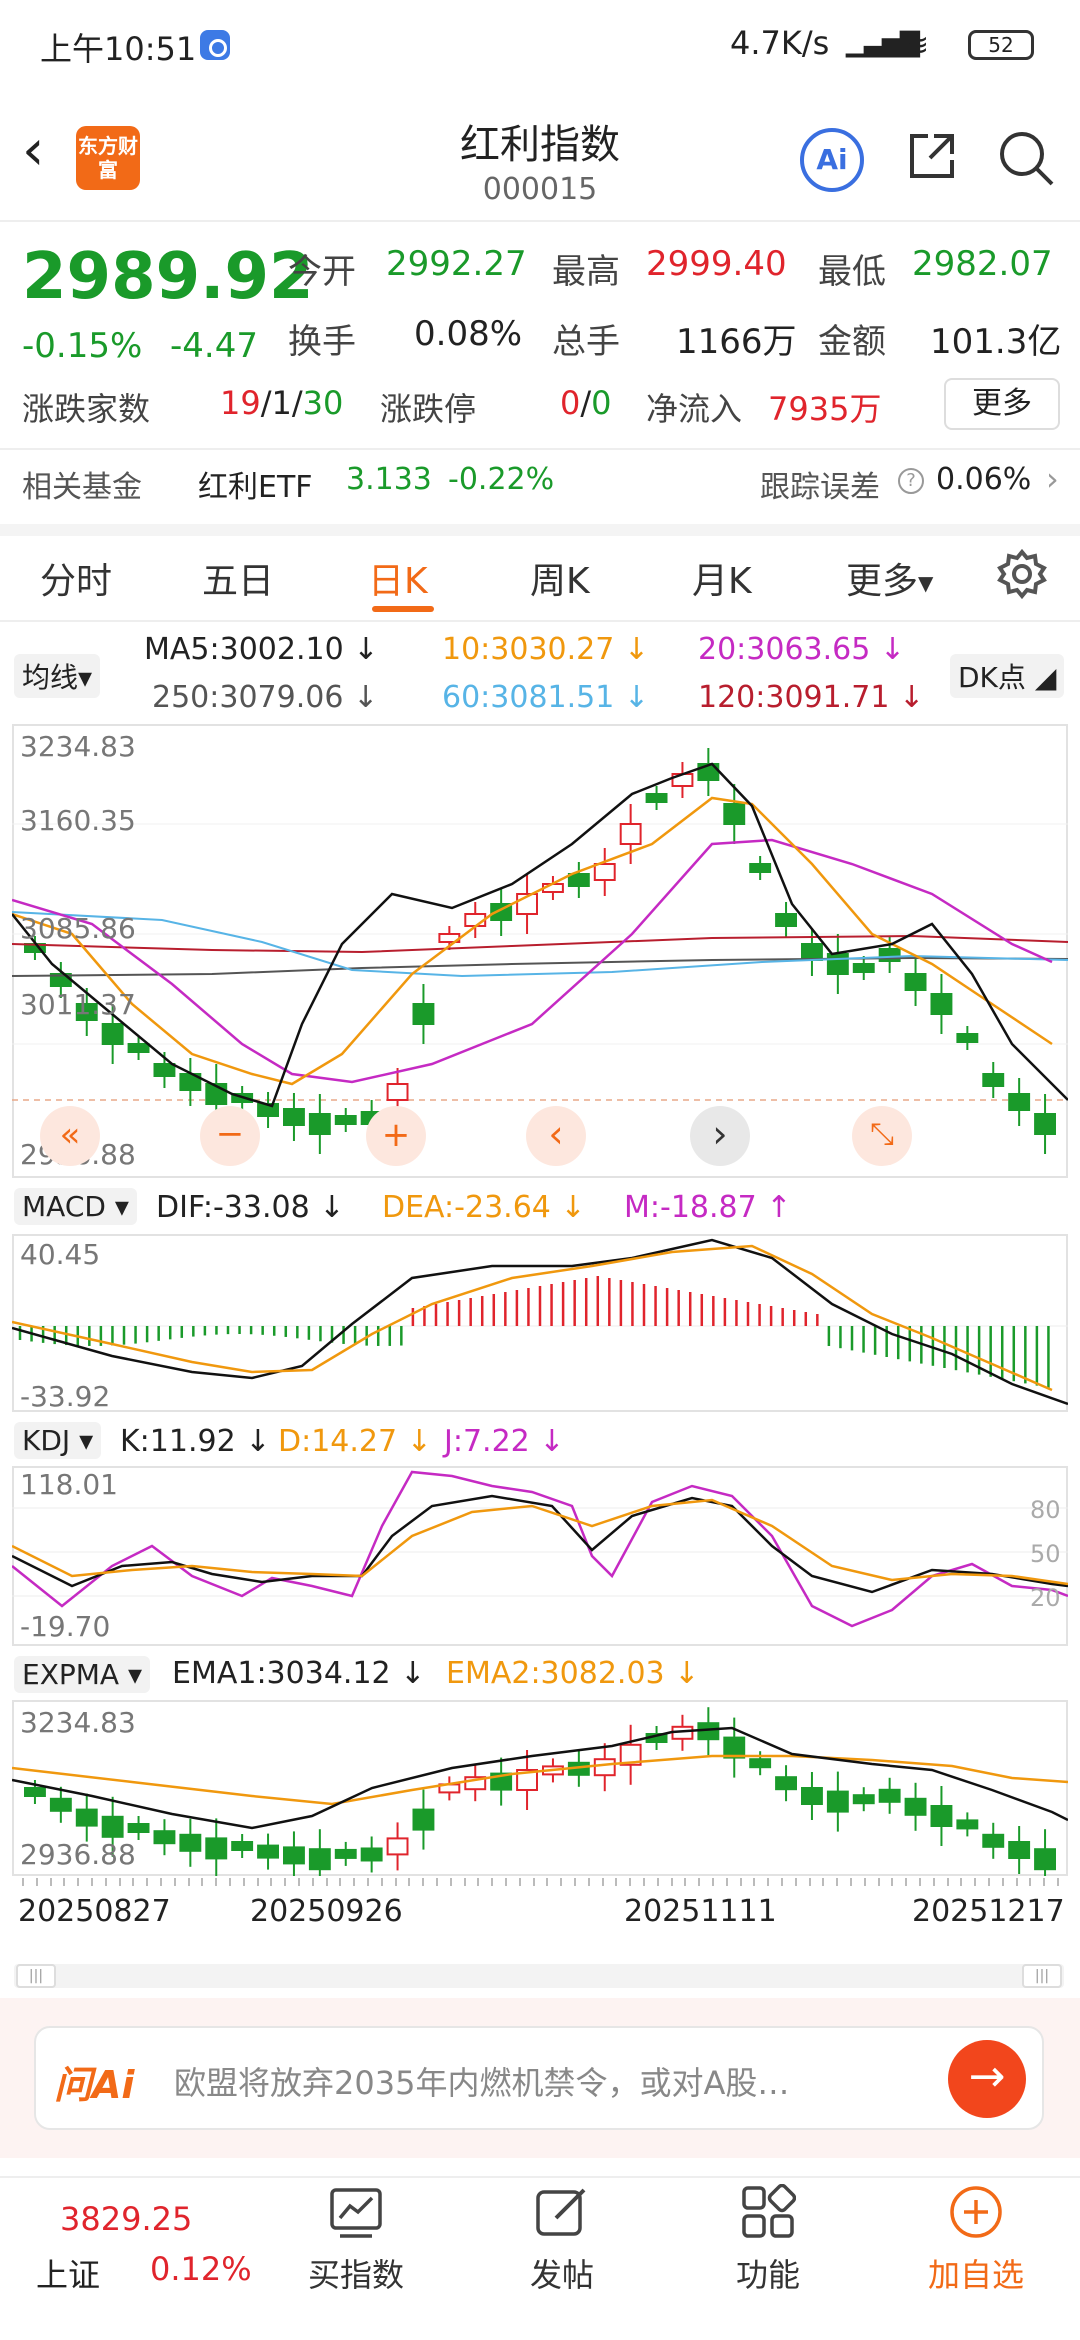 The height and width of the screenshot is (2340, 1080). What do you see at coordinates (484, 1207) in the screenshot?
I see `macd-dea: DEA:-23.64 ↓` at bounding box center [484, 1207].